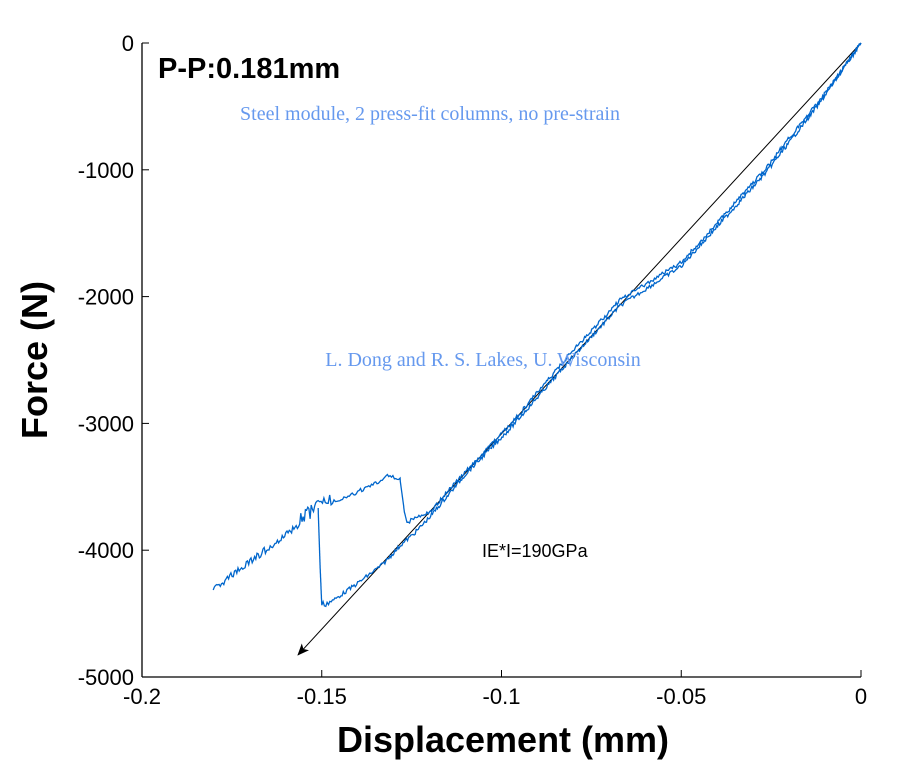  Describe the element at coordinates (482, 360) in the screenshot. I see `annotation-authors: L. Dong and R. S. Lakes, U. Wisconsin` at that location.